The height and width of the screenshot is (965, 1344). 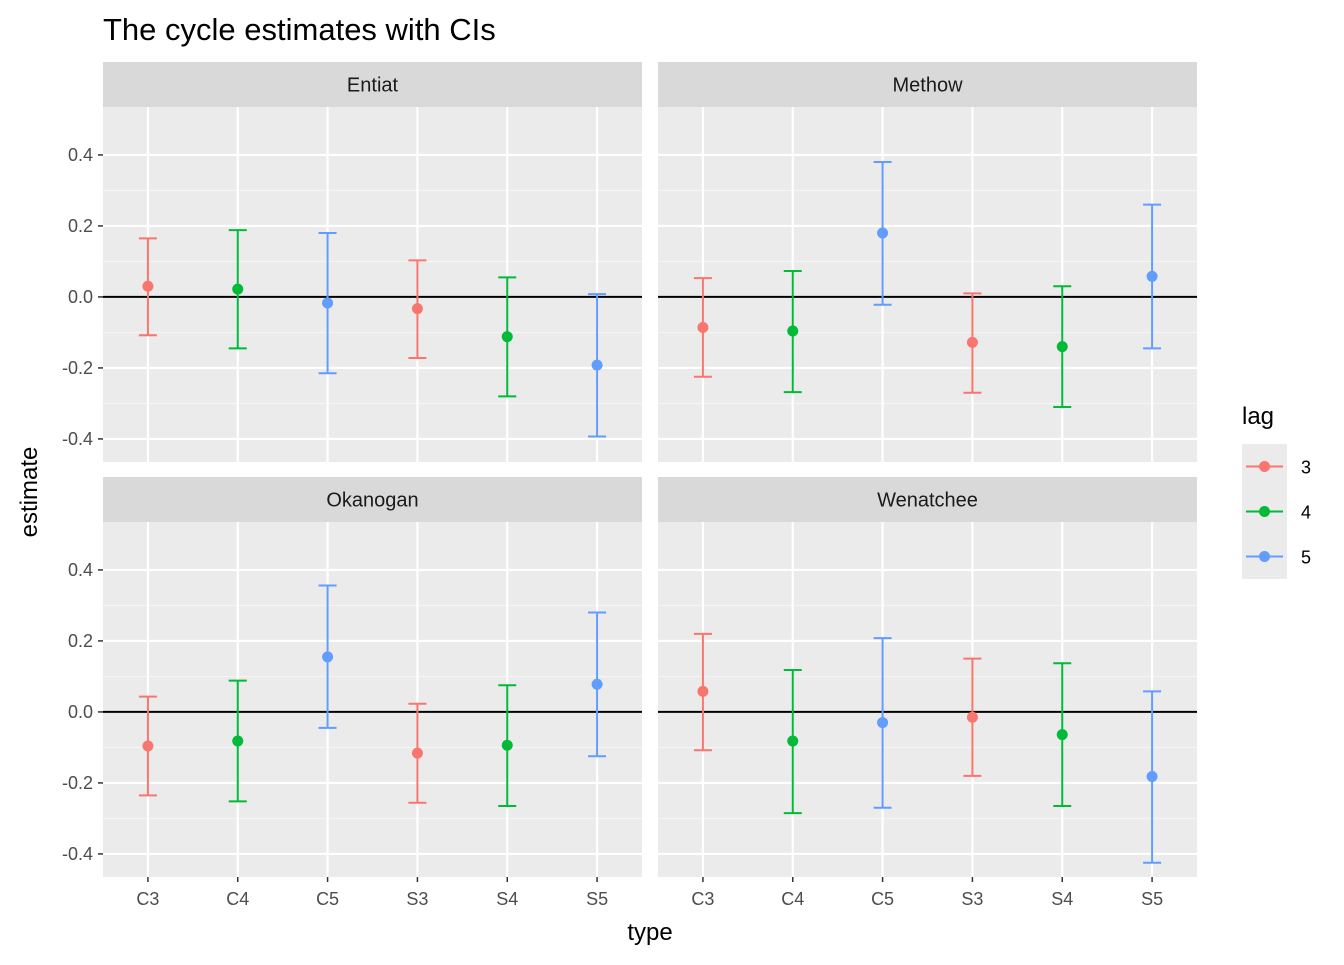 I want to click on y-axis-title: estimate, so click(x=29, y=492).